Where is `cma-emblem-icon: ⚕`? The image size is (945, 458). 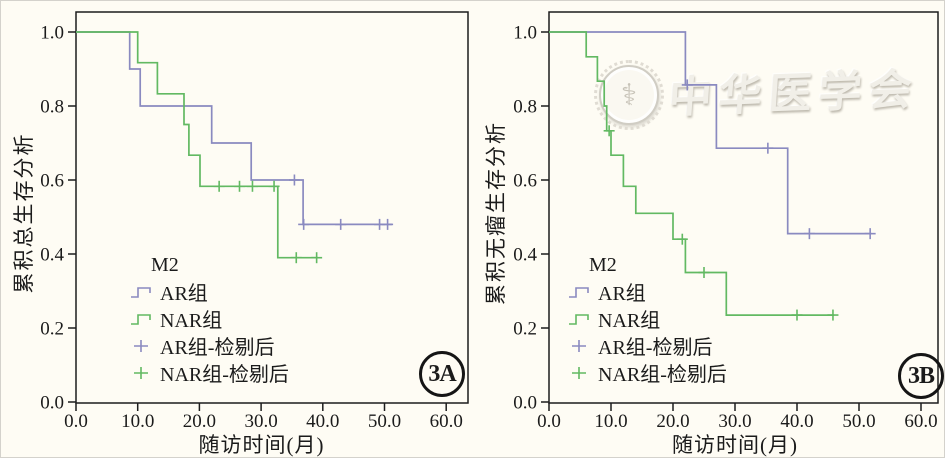
cma-emblem-icon: ⚕ is located at coordinates (629, 95).